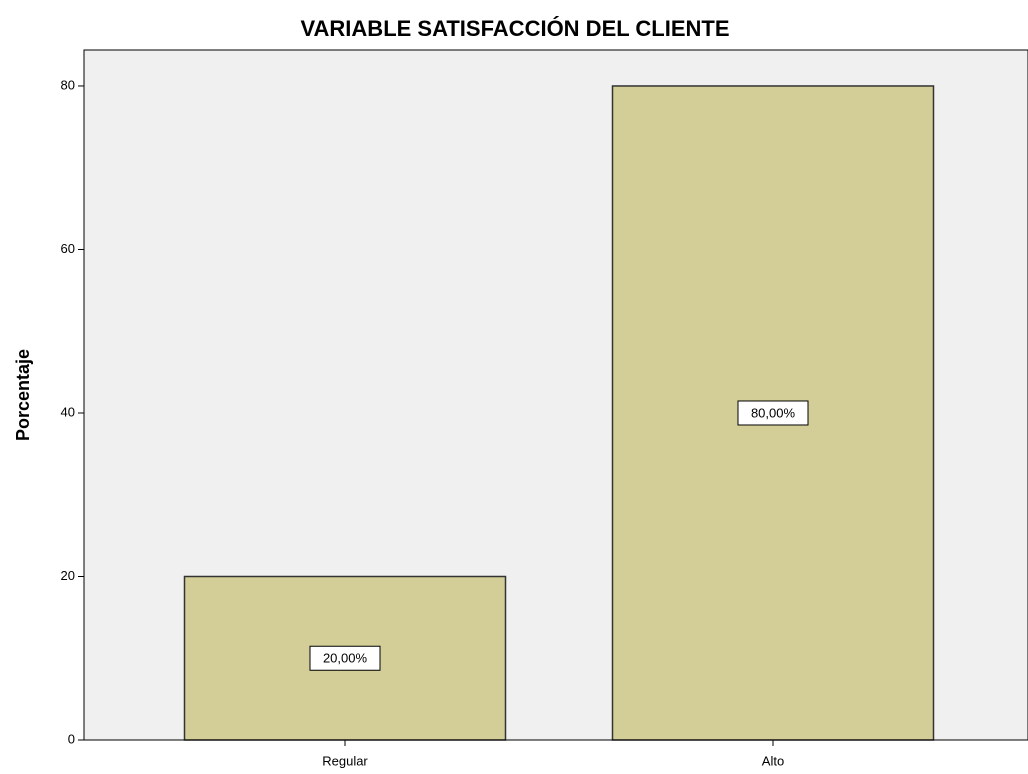  I want to click on value-label: 20,00%, so click(345, 658).